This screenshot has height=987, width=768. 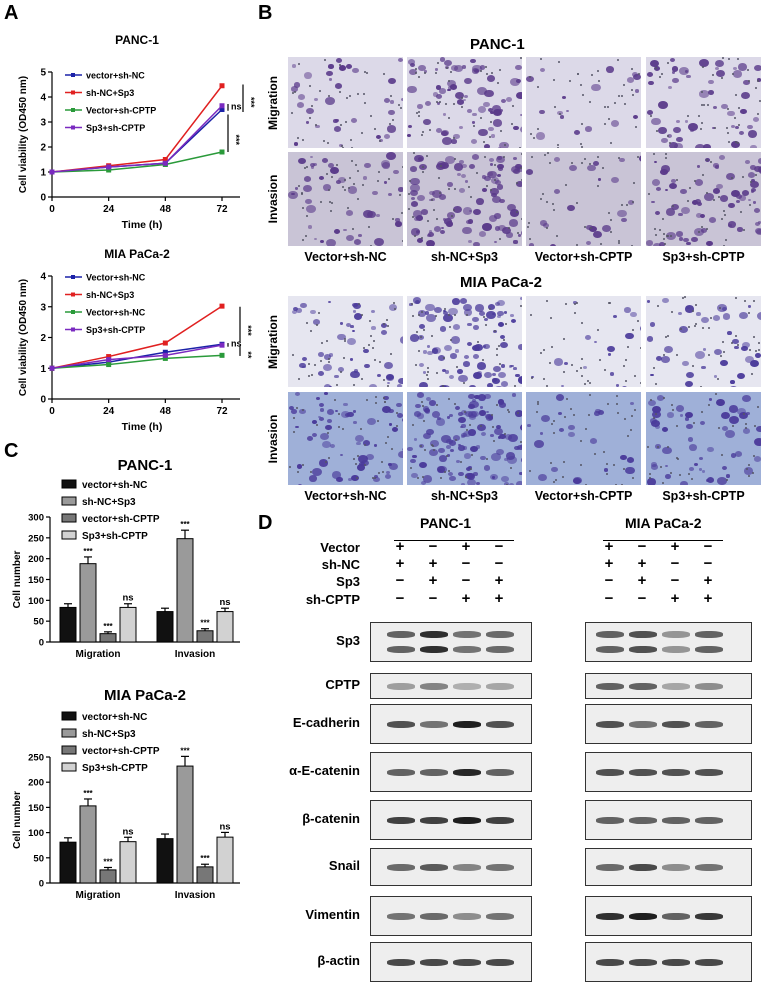 What do you see at coordinates (273, 438) in the screenshot?
I see `micro-row-label: Invasion` at bounding box center [273, 438].